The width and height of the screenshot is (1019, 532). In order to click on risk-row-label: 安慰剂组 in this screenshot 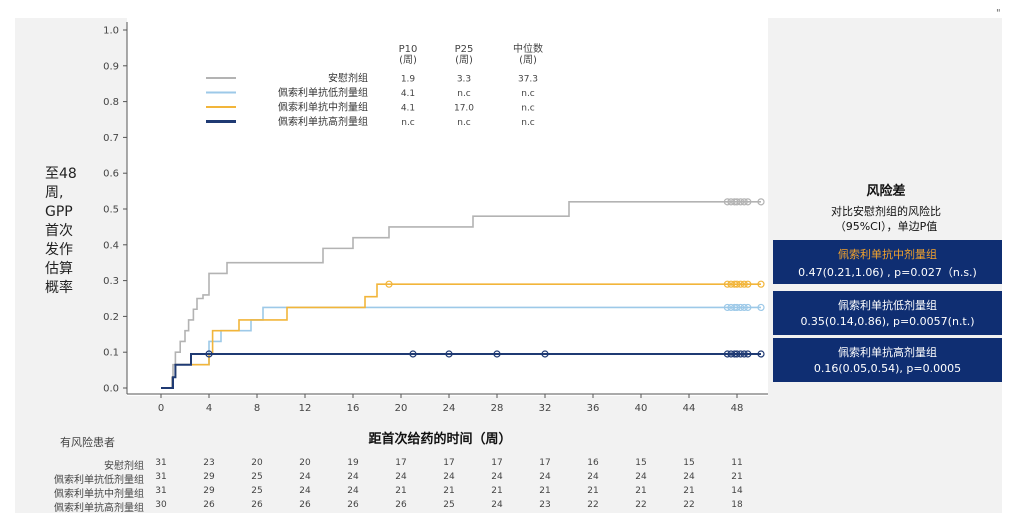, I will do `click(124, 466)`.